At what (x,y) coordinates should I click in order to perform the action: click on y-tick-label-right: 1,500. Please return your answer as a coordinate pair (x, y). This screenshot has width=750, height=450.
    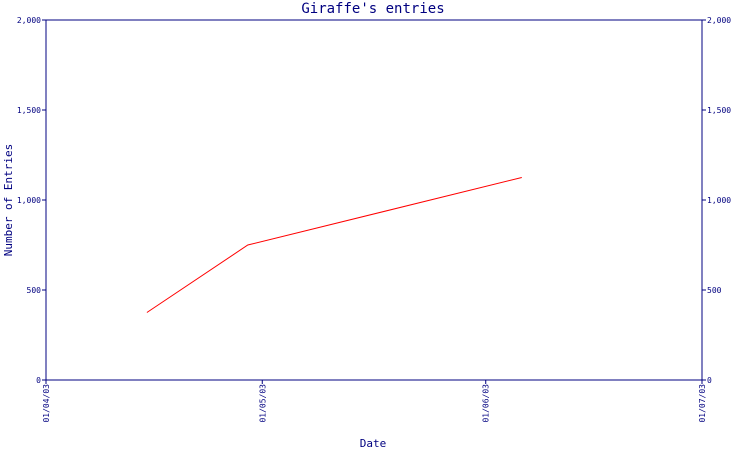
    Looking at the image, I should click on (719, 110).